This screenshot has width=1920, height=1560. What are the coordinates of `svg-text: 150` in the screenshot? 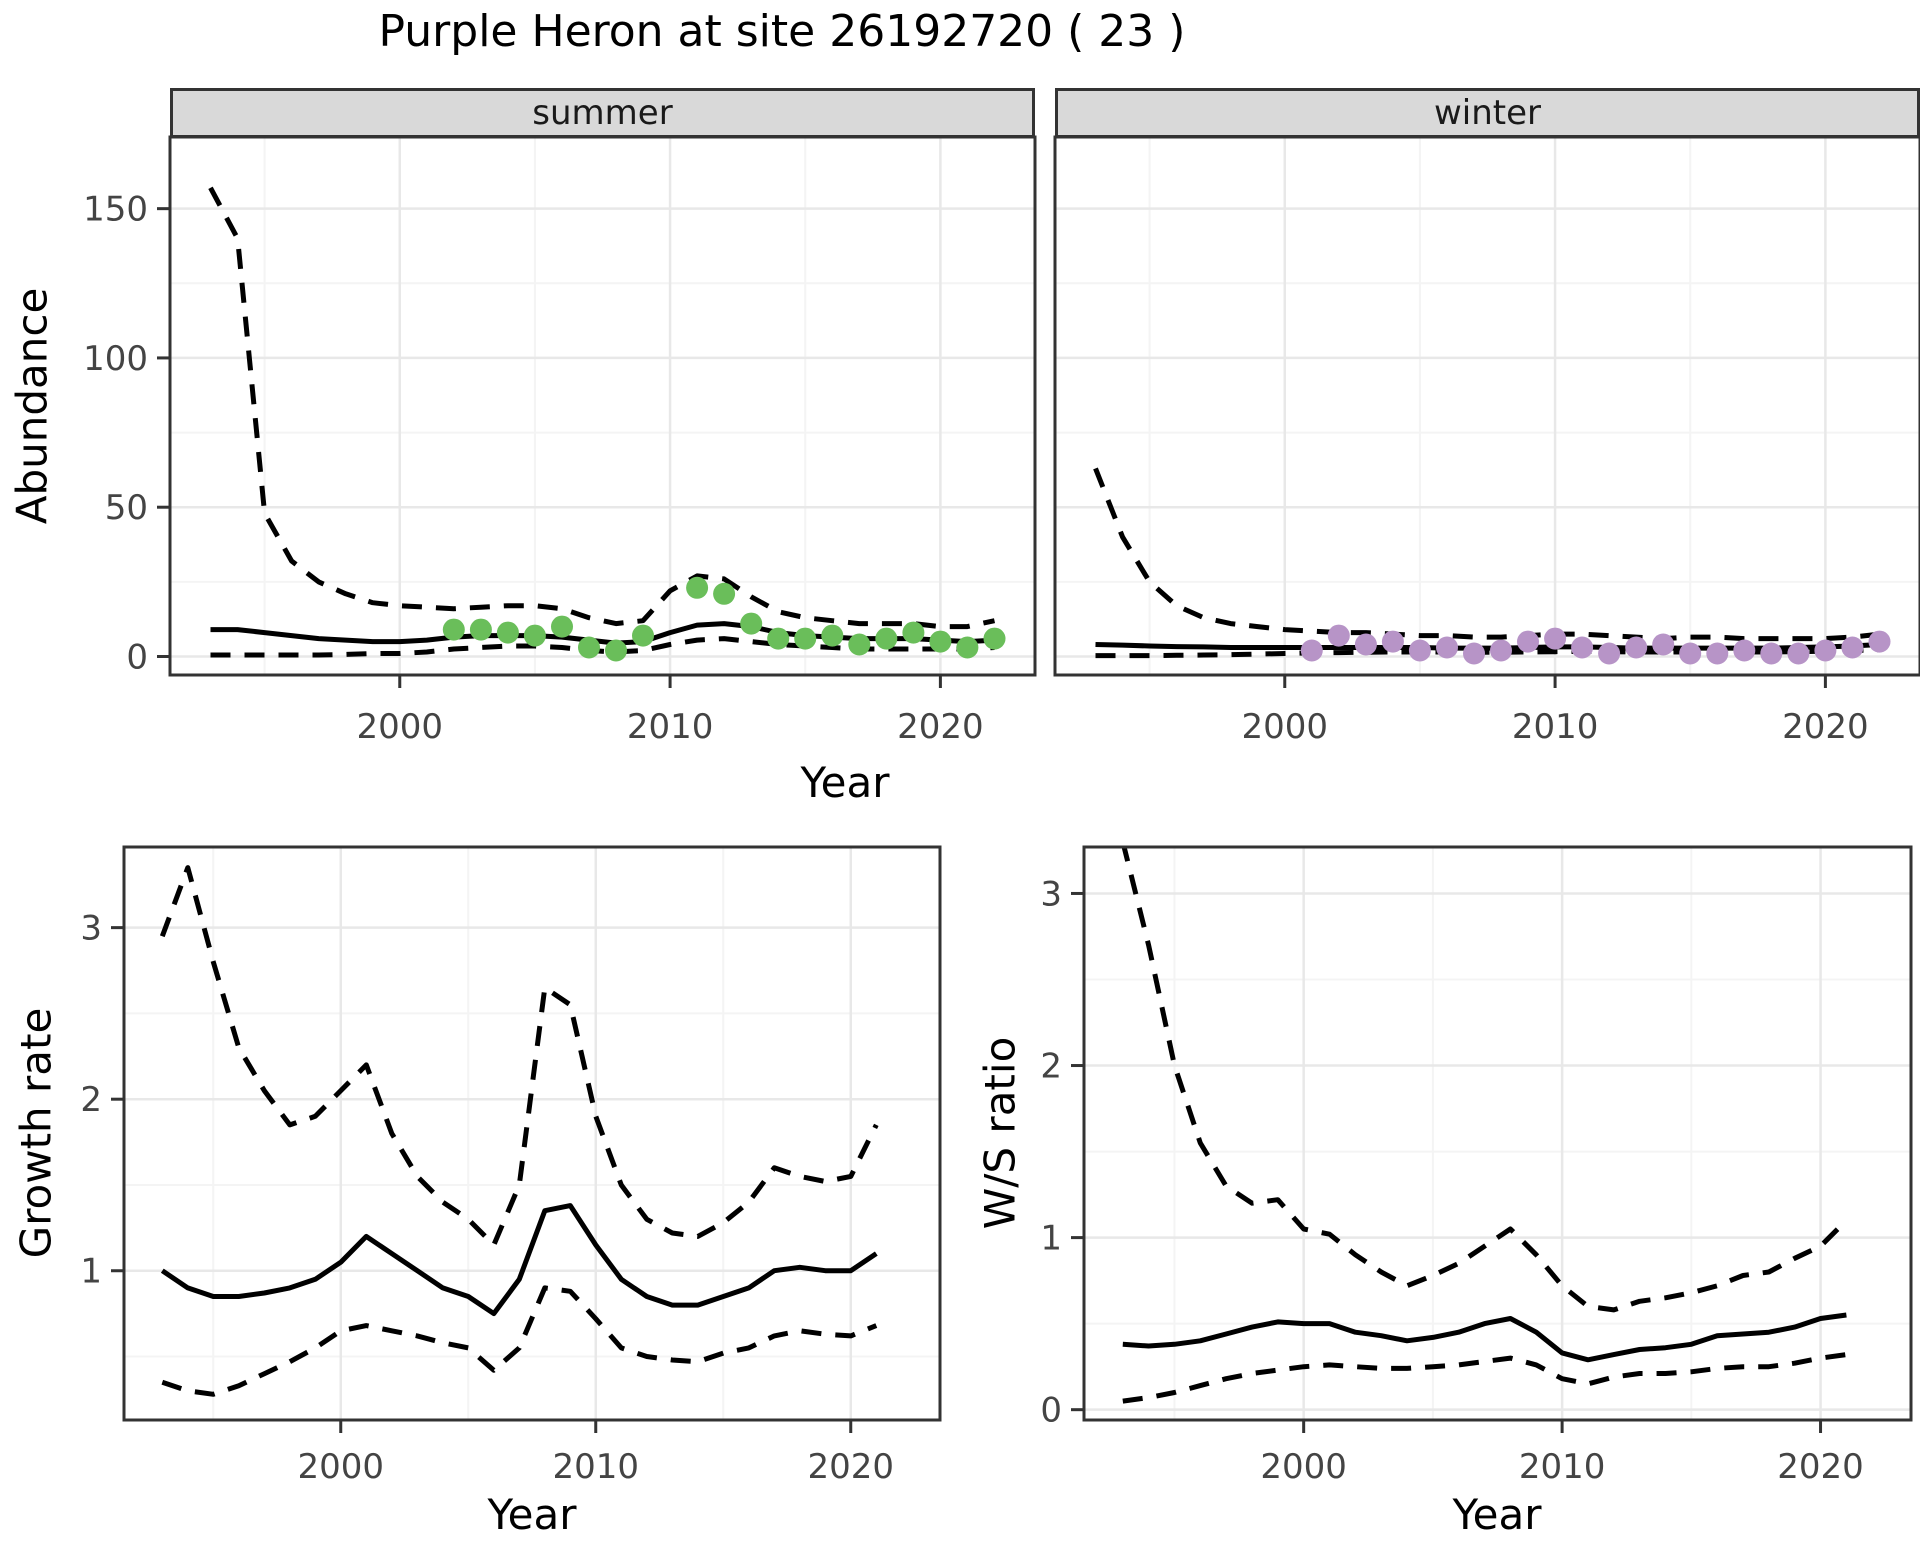 It's located at (115, 210).